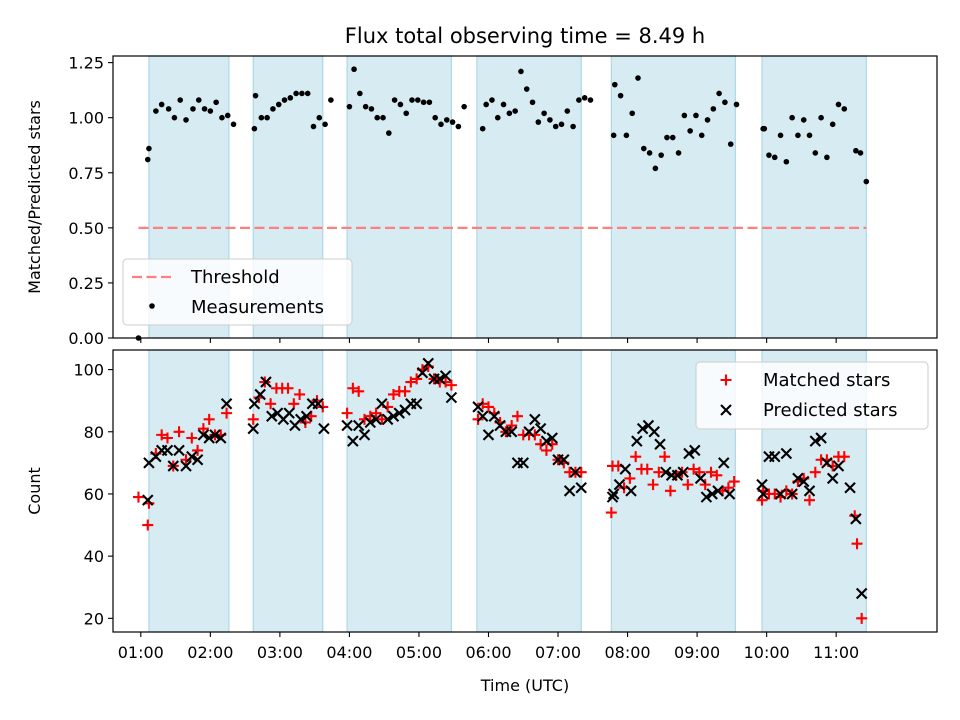 The image size is (960, 720). What do you see at coordinates (280, 652) in the screenshot?
I see `x-tick-label: 03:00` at bounding box center [280, 652].